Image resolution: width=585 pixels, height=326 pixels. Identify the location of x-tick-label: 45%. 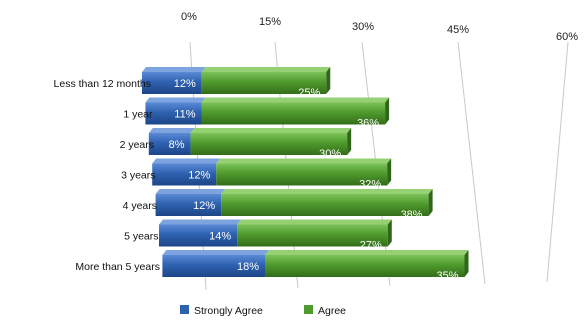
(458, 30).